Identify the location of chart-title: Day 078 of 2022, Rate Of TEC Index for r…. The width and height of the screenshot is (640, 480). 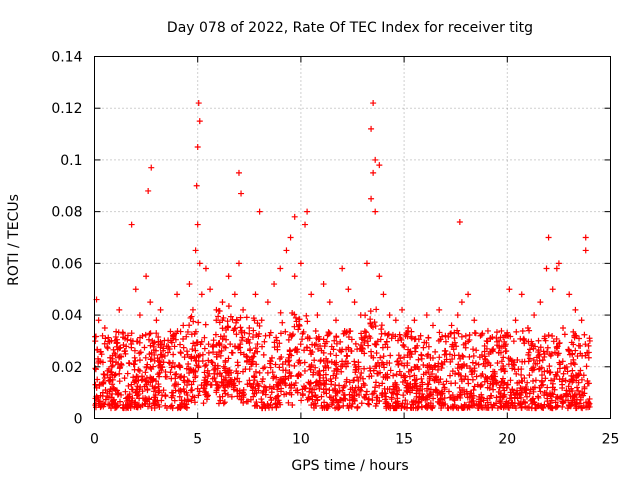
(350, 28).